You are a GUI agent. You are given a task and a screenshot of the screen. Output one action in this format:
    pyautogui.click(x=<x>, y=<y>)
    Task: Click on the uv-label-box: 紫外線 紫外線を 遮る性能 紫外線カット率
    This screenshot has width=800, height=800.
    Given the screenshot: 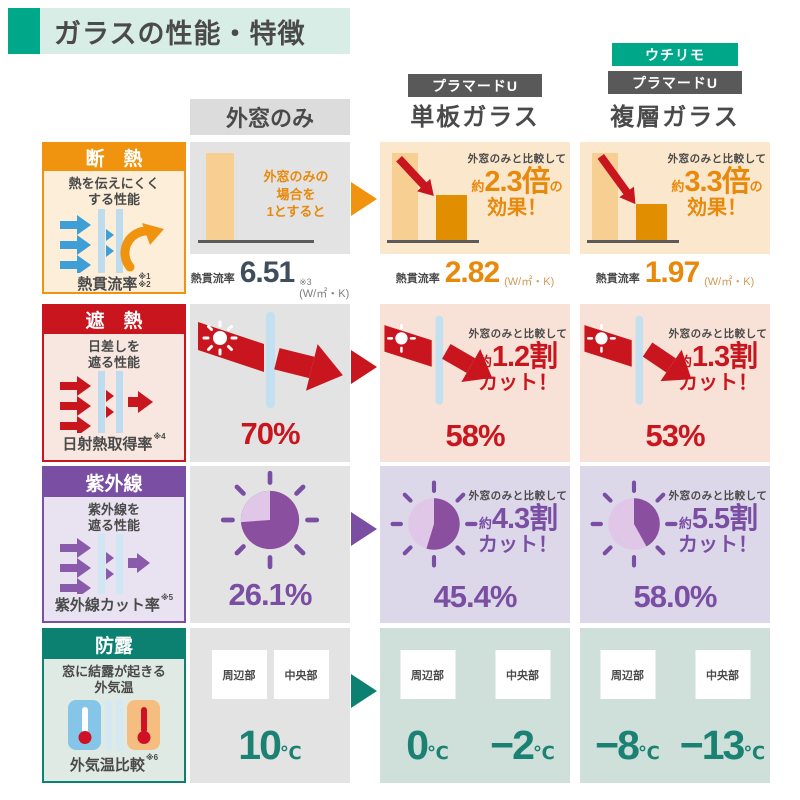 What is the action you would take?
    pyautogui.click(x=114, y=544)
    